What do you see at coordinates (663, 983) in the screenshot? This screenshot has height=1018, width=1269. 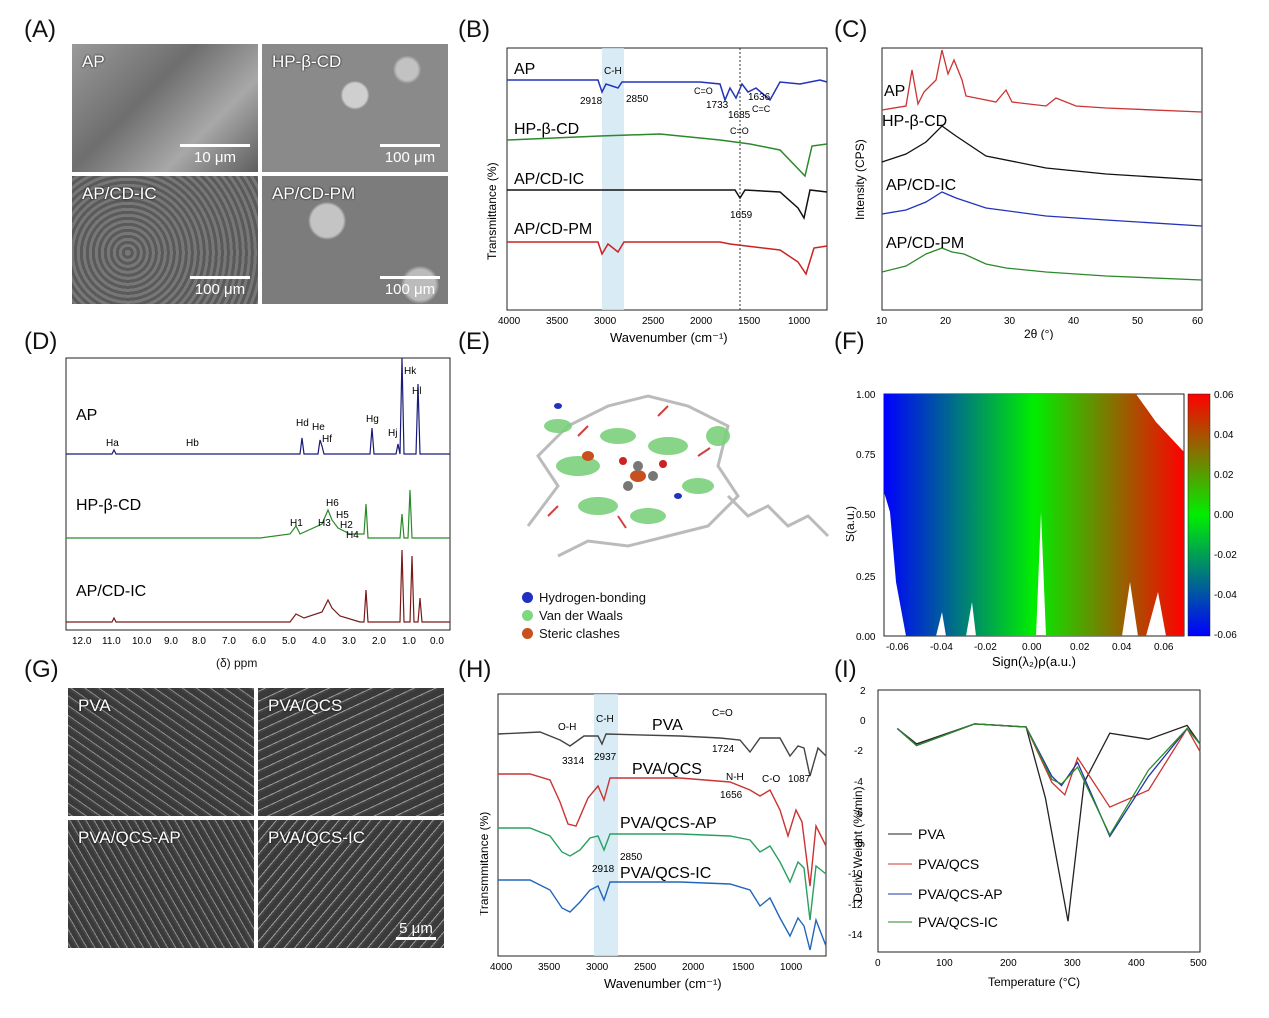 I see `x-axis-label: Wavenumber (cm⁻¹)` at bounding box center [663, 983].